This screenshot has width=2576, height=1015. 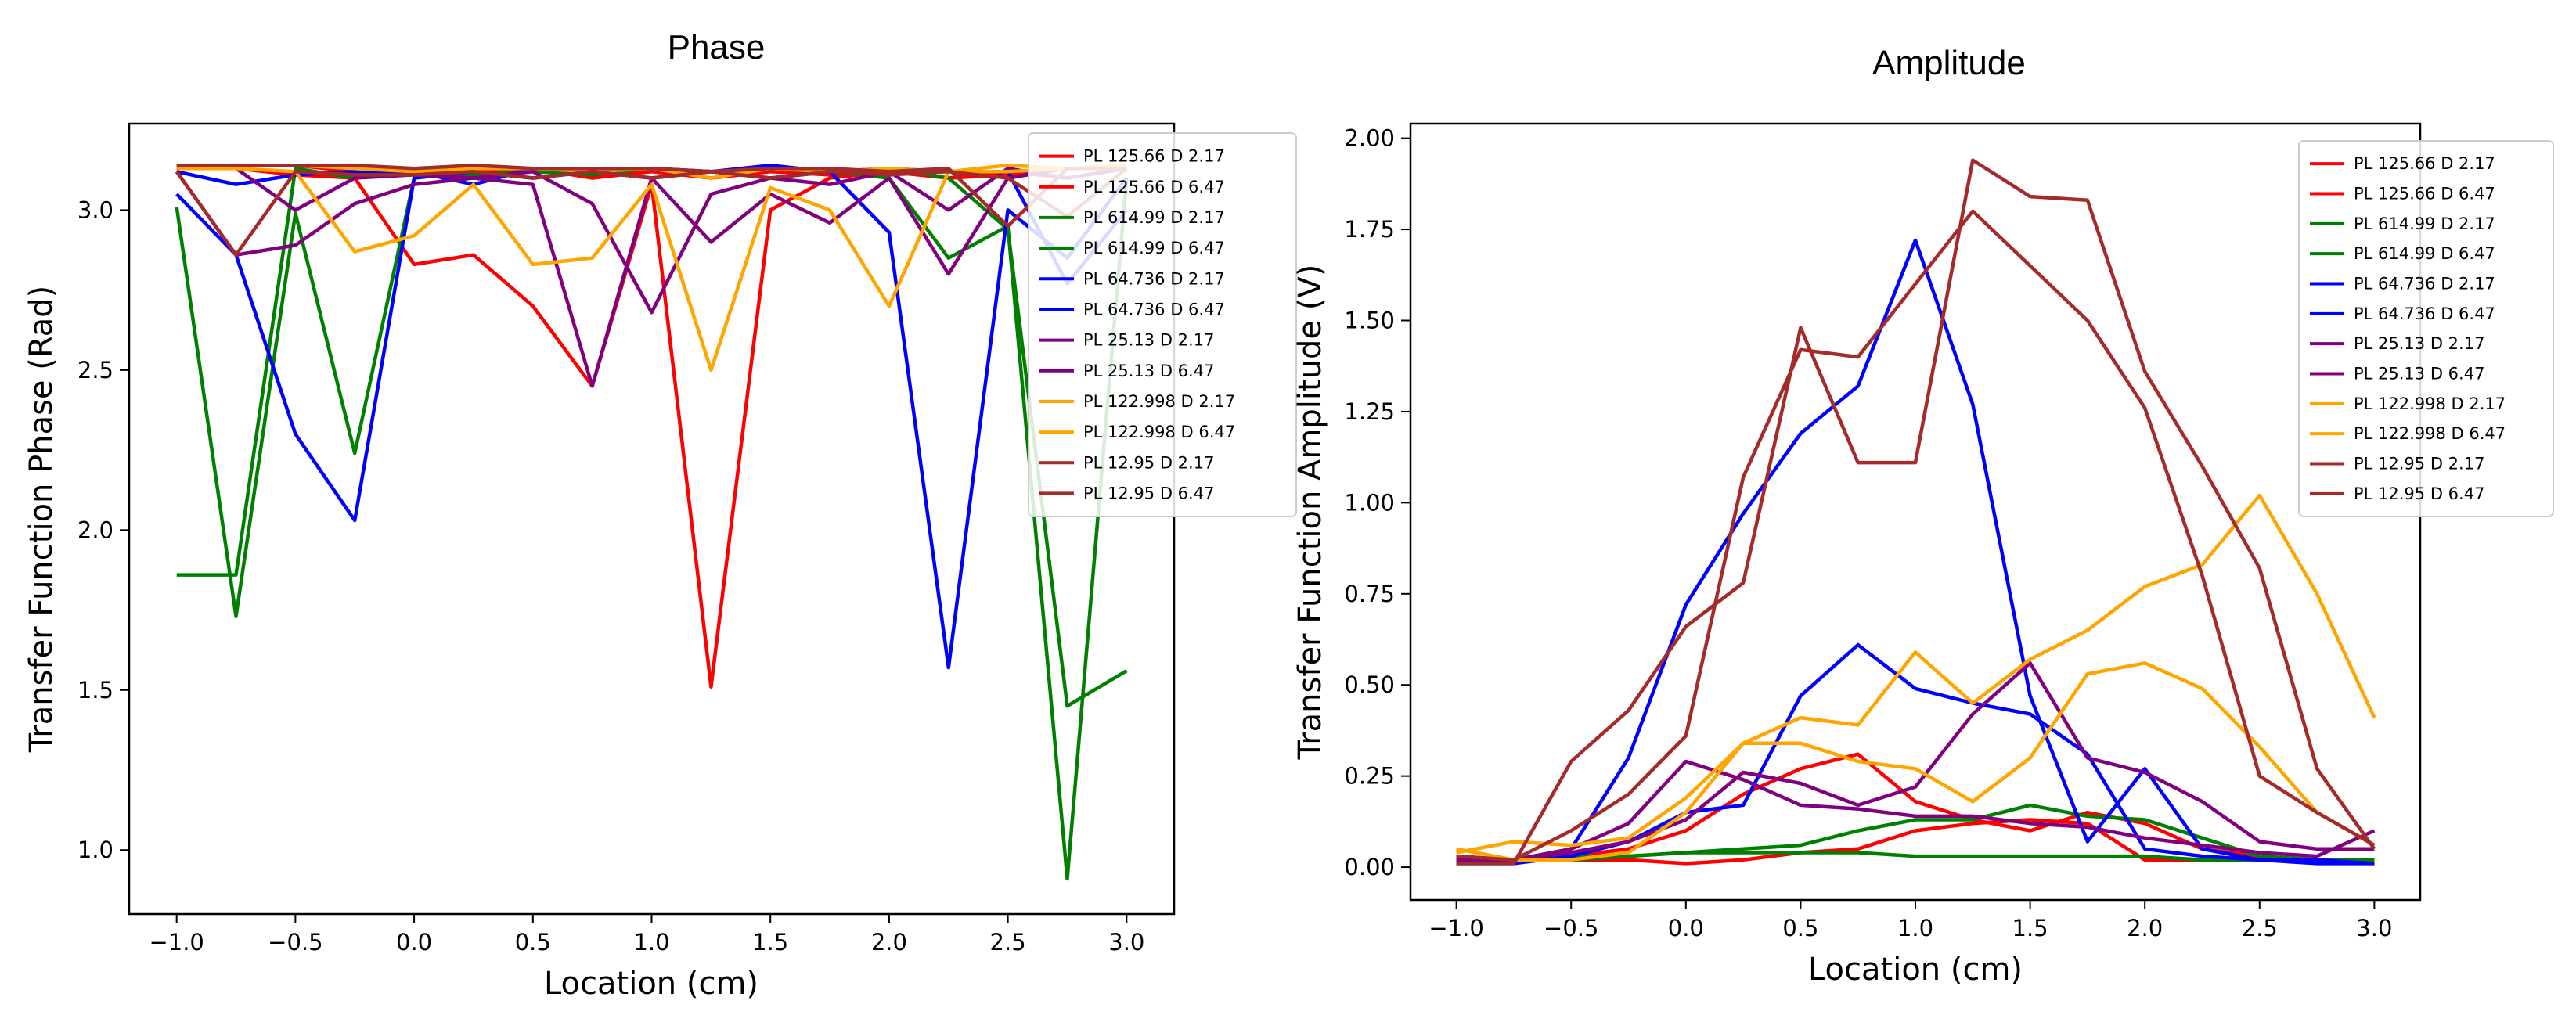 What do you see at coordinates (95, 370) in the screenshot?
I see `y-tick-label: 2.5` at bounding box center [95, 370].